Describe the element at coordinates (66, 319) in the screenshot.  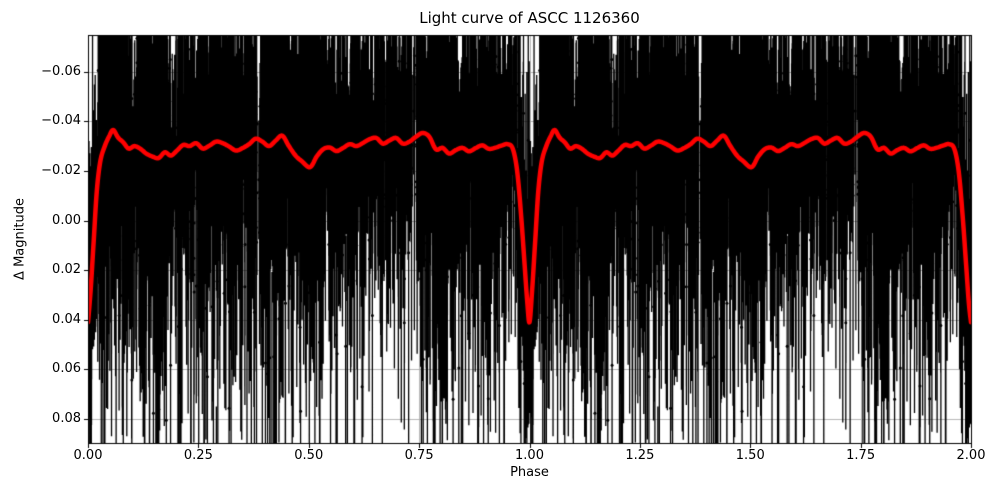
I see `y-tick-label: 0.04` at that location.